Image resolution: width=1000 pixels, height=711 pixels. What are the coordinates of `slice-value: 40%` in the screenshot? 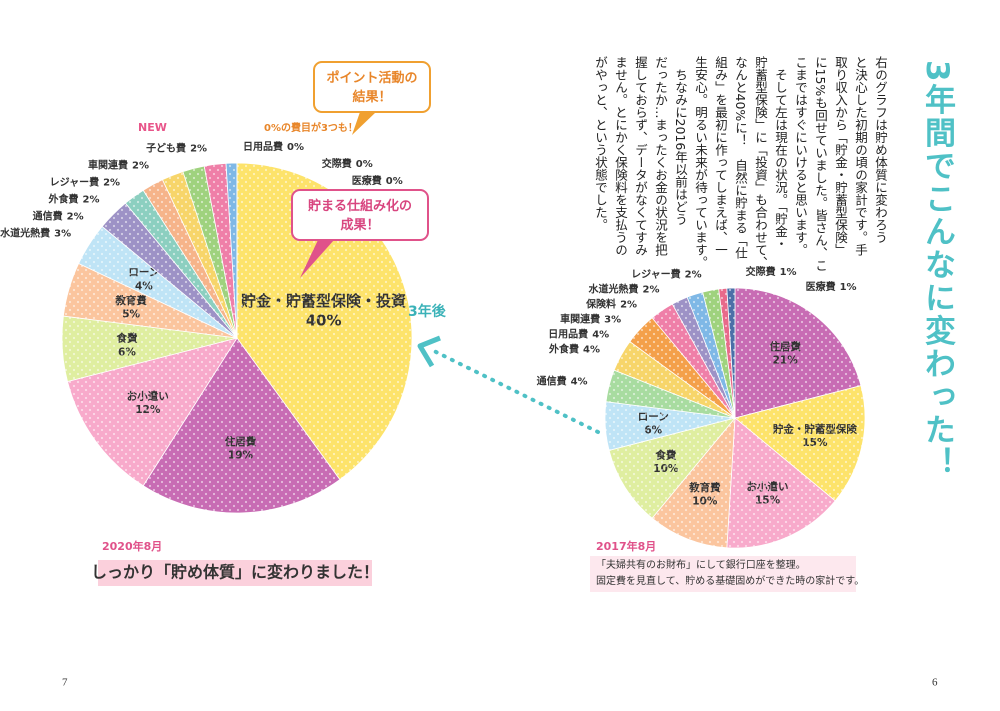 It's located at (324, 320).